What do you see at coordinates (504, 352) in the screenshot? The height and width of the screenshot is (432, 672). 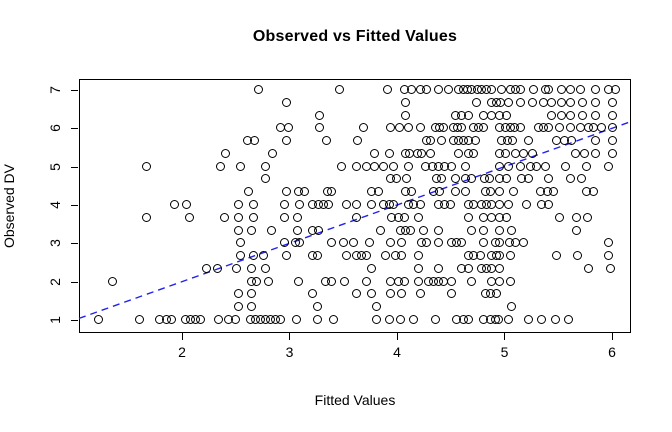 I see `x-axis-tick-label: 5` at bounding box center [504, 352].